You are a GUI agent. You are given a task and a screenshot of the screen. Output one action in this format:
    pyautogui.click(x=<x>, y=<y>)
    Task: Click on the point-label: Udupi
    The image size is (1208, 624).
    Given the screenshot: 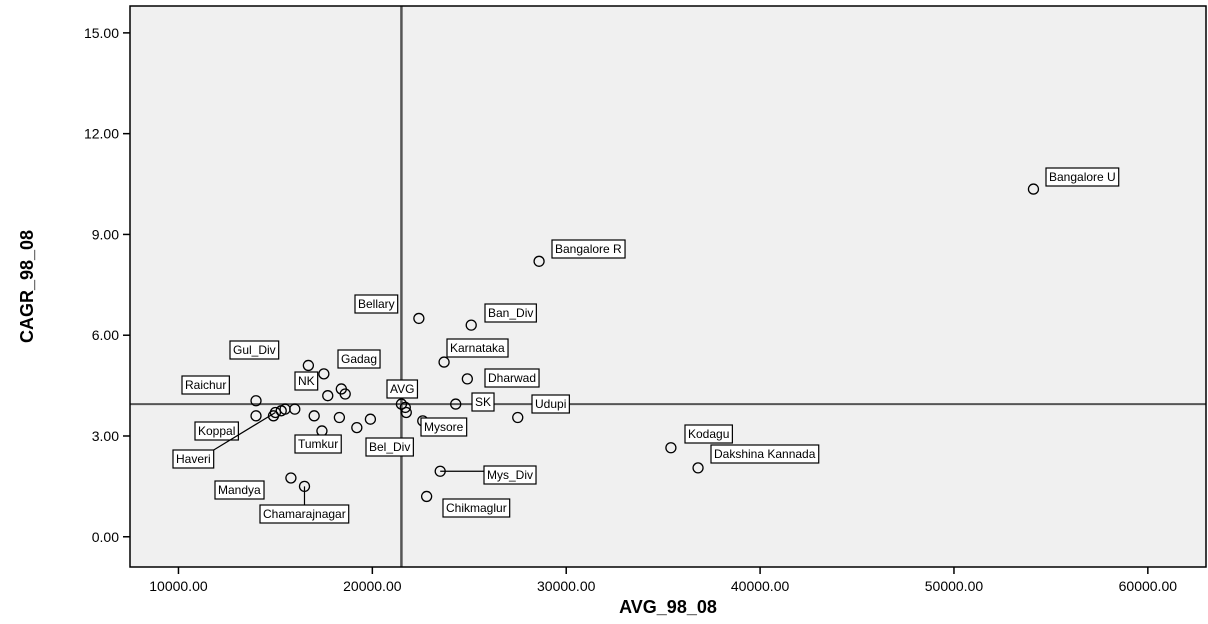 What is the action you would take?
    pyautogui.click(x=550, y=404)
    